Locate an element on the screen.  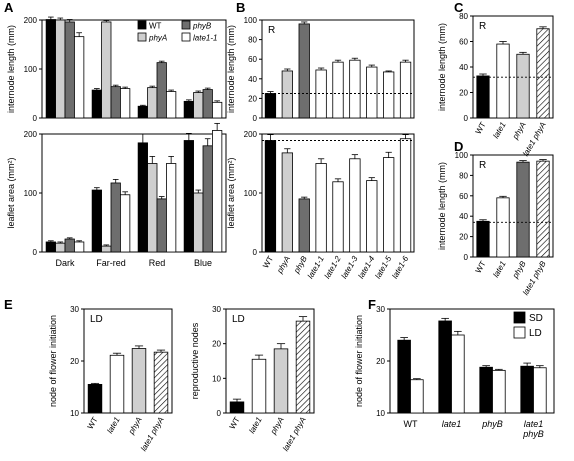
legend-label-sd: SD is located at coordinates (536, 318).